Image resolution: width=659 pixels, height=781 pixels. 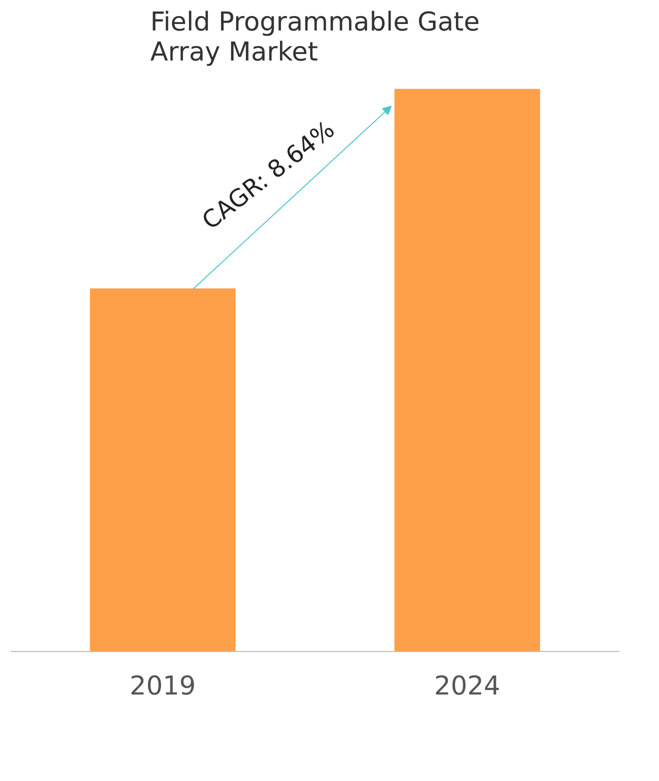 I want to click on x-tick-label: 2019, so click(x=163, y=687).